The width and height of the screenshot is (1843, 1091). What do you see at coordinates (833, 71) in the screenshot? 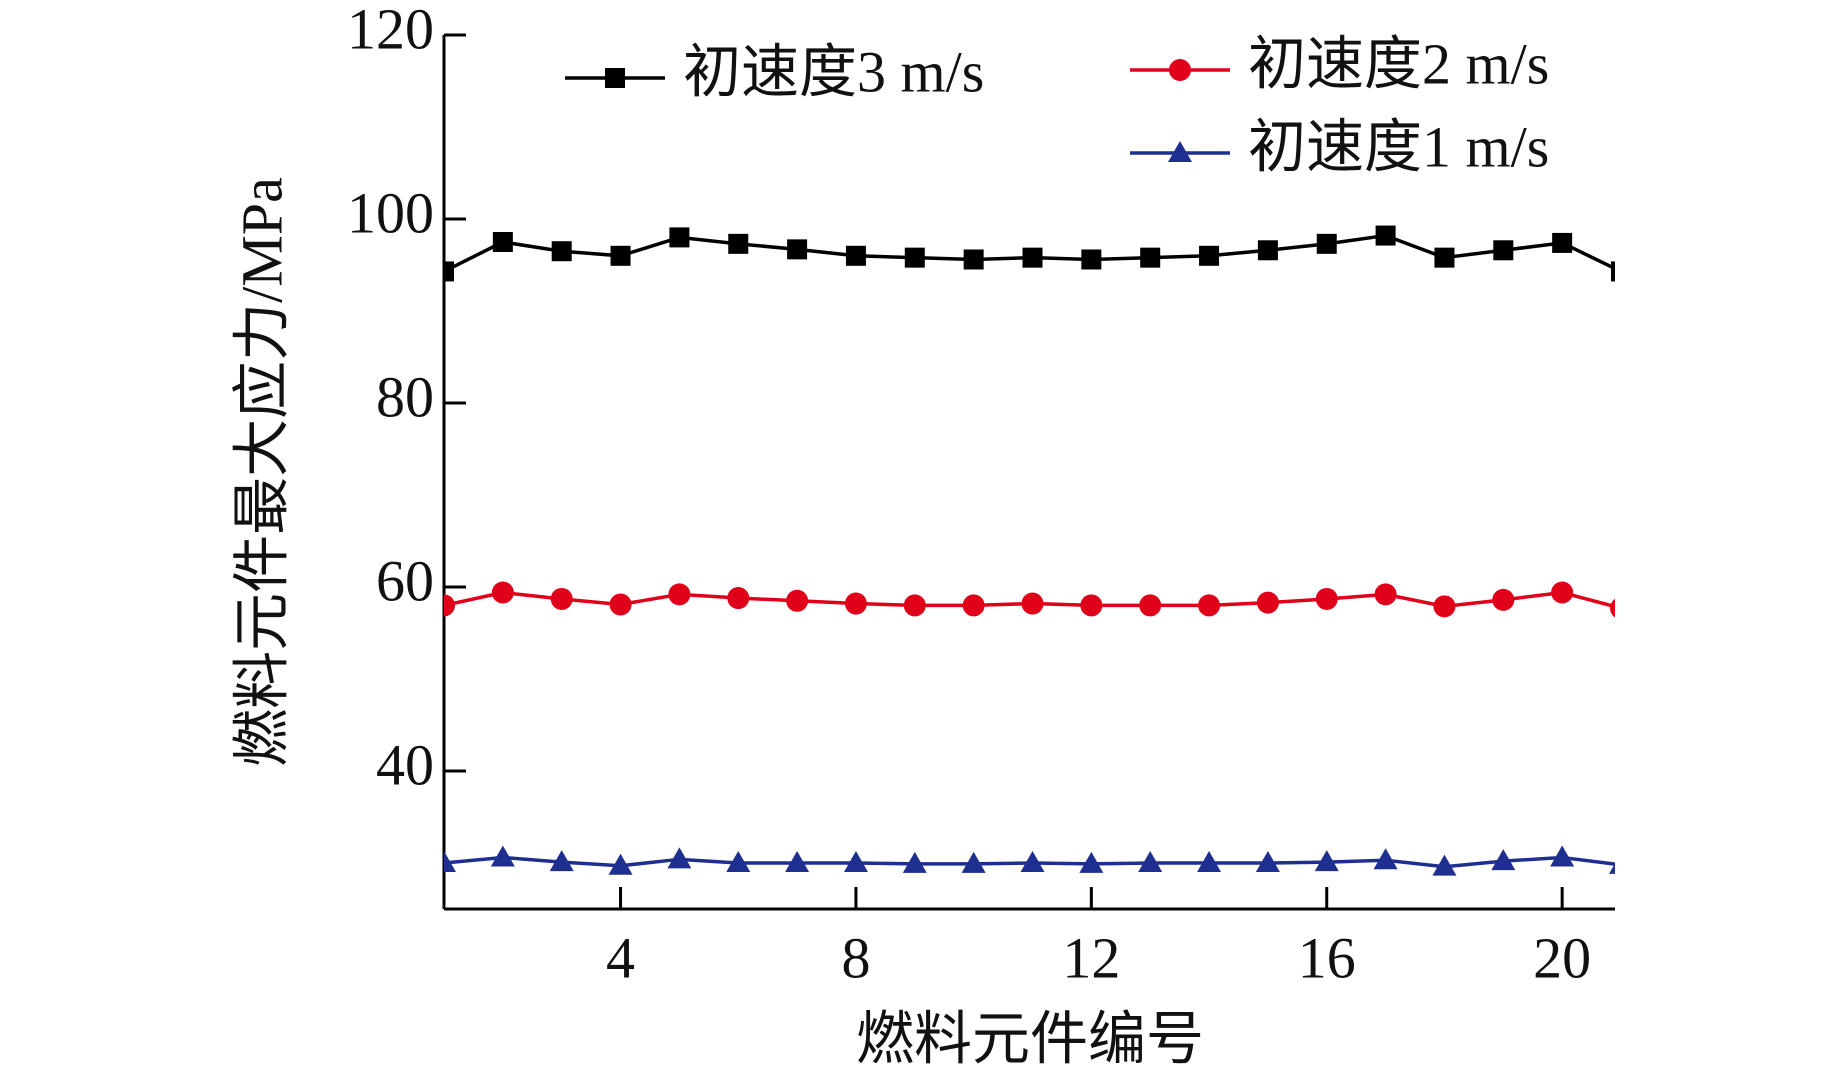
I see `legend-label: 初速度3 m/s` at bounding box center [833, 71].